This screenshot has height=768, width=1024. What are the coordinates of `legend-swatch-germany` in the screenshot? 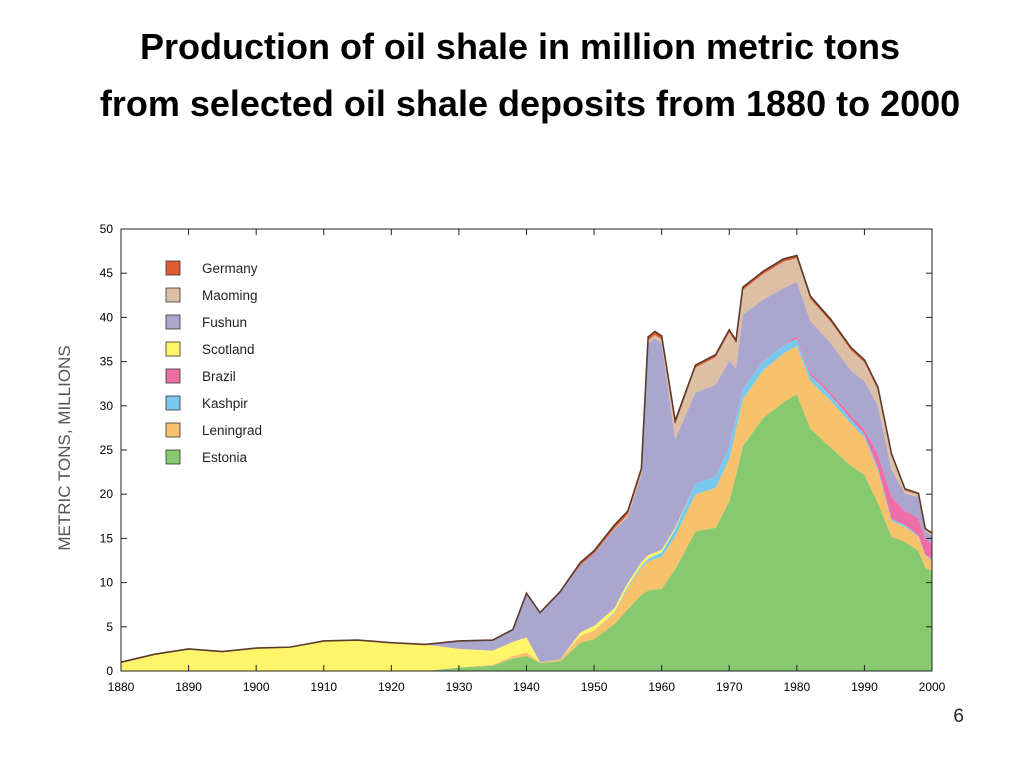 It's located at (173, 268).